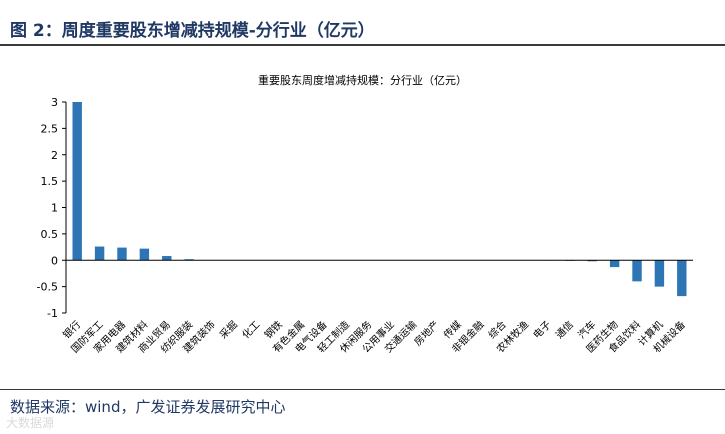  What do you see at coordinates (50, 234) in the screenshot?
I see `y-tick-label: 0.5` at bounding box center [50, 234].